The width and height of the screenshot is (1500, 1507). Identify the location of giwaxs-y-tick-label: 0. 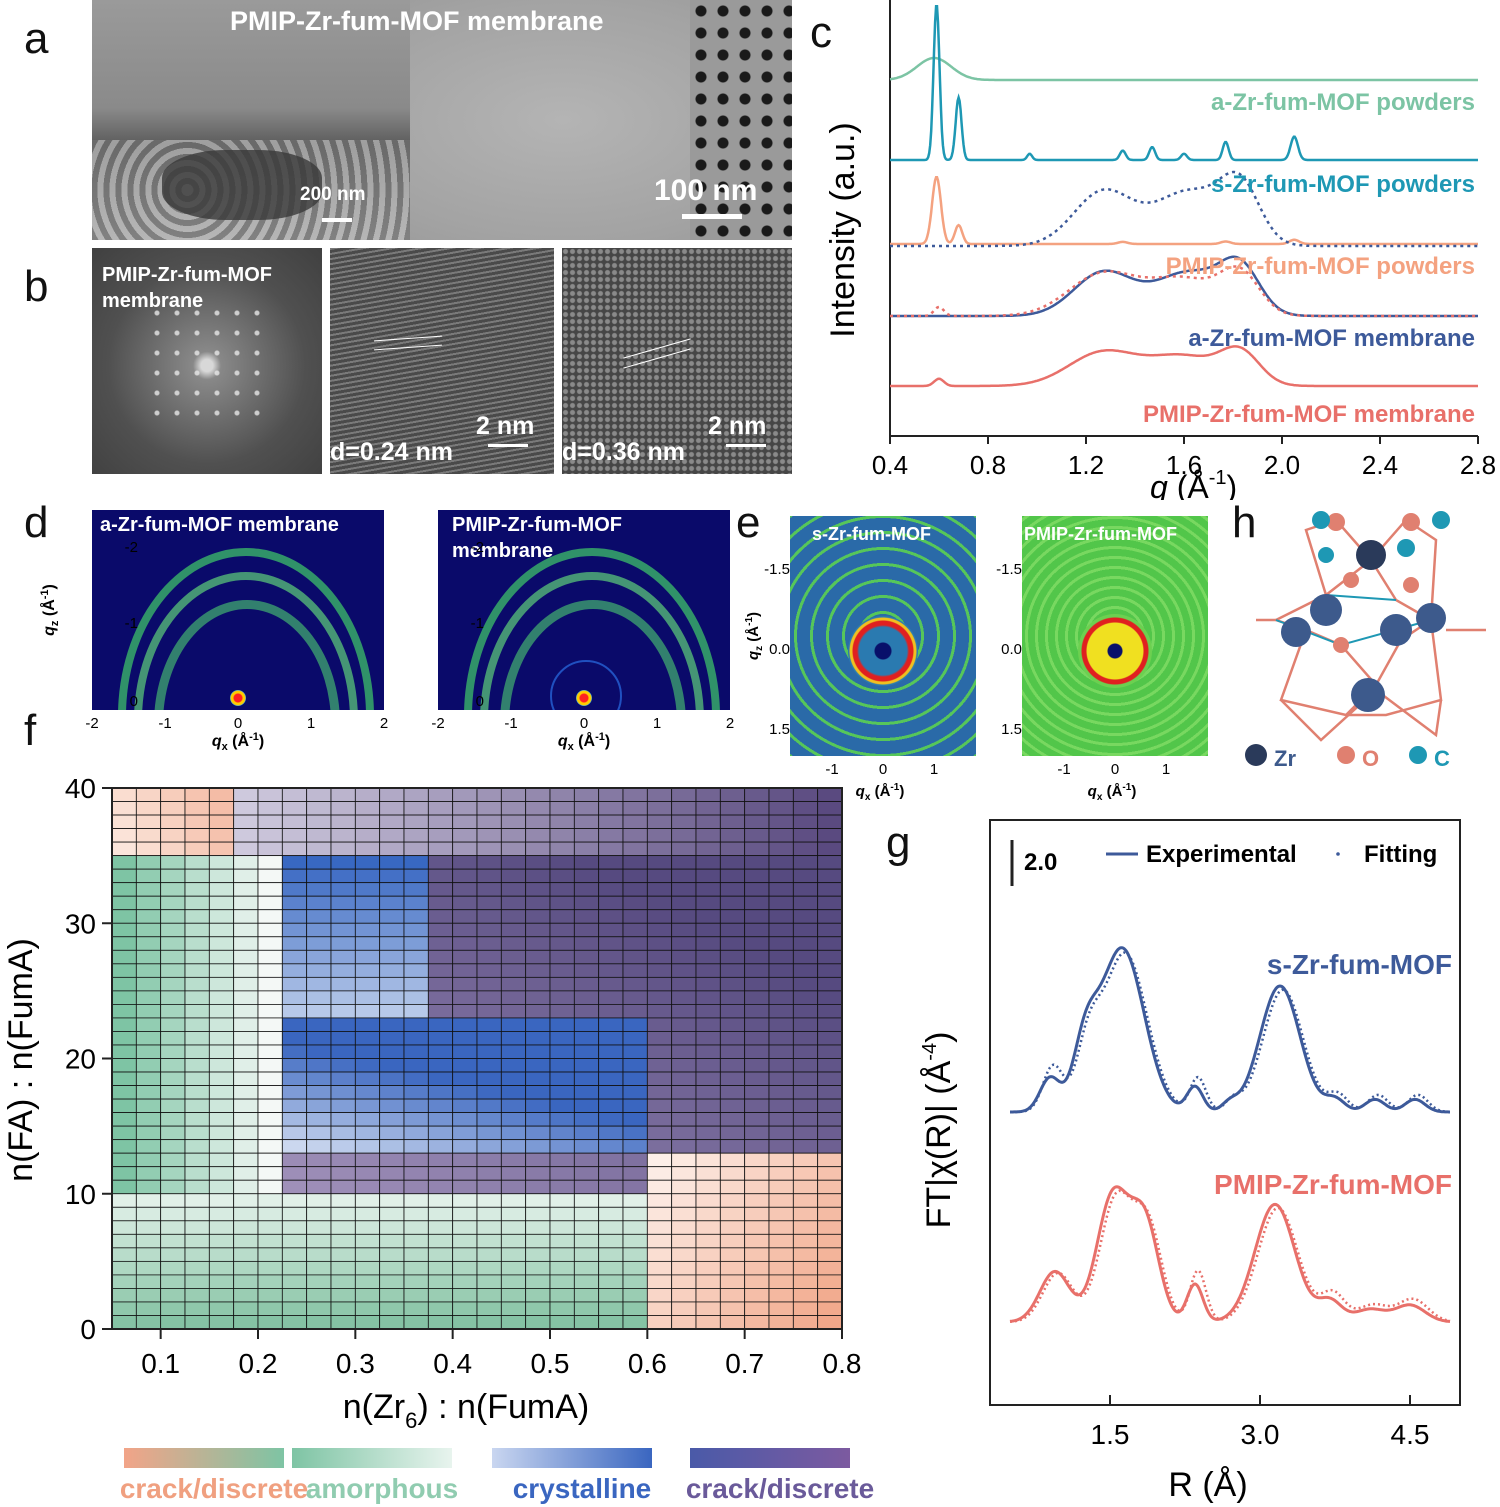
(480, 701).